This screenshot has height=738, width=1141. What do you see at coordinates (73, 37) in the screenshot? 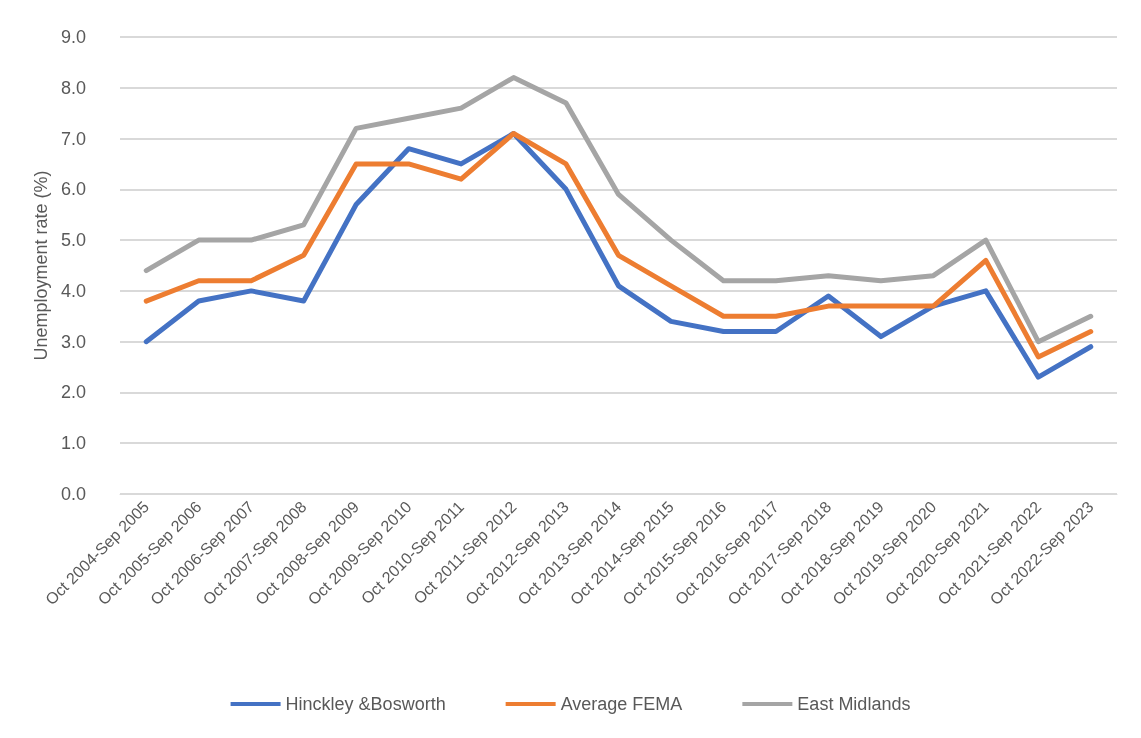
I see `y-tick-label: 9.0` at bounding box center [73, 37].